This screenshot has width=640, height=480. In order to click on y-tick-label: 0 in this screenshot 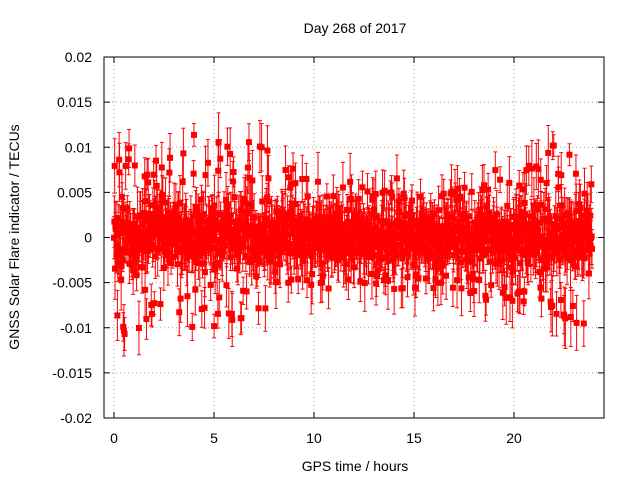, I will do `click(88, 238)`.